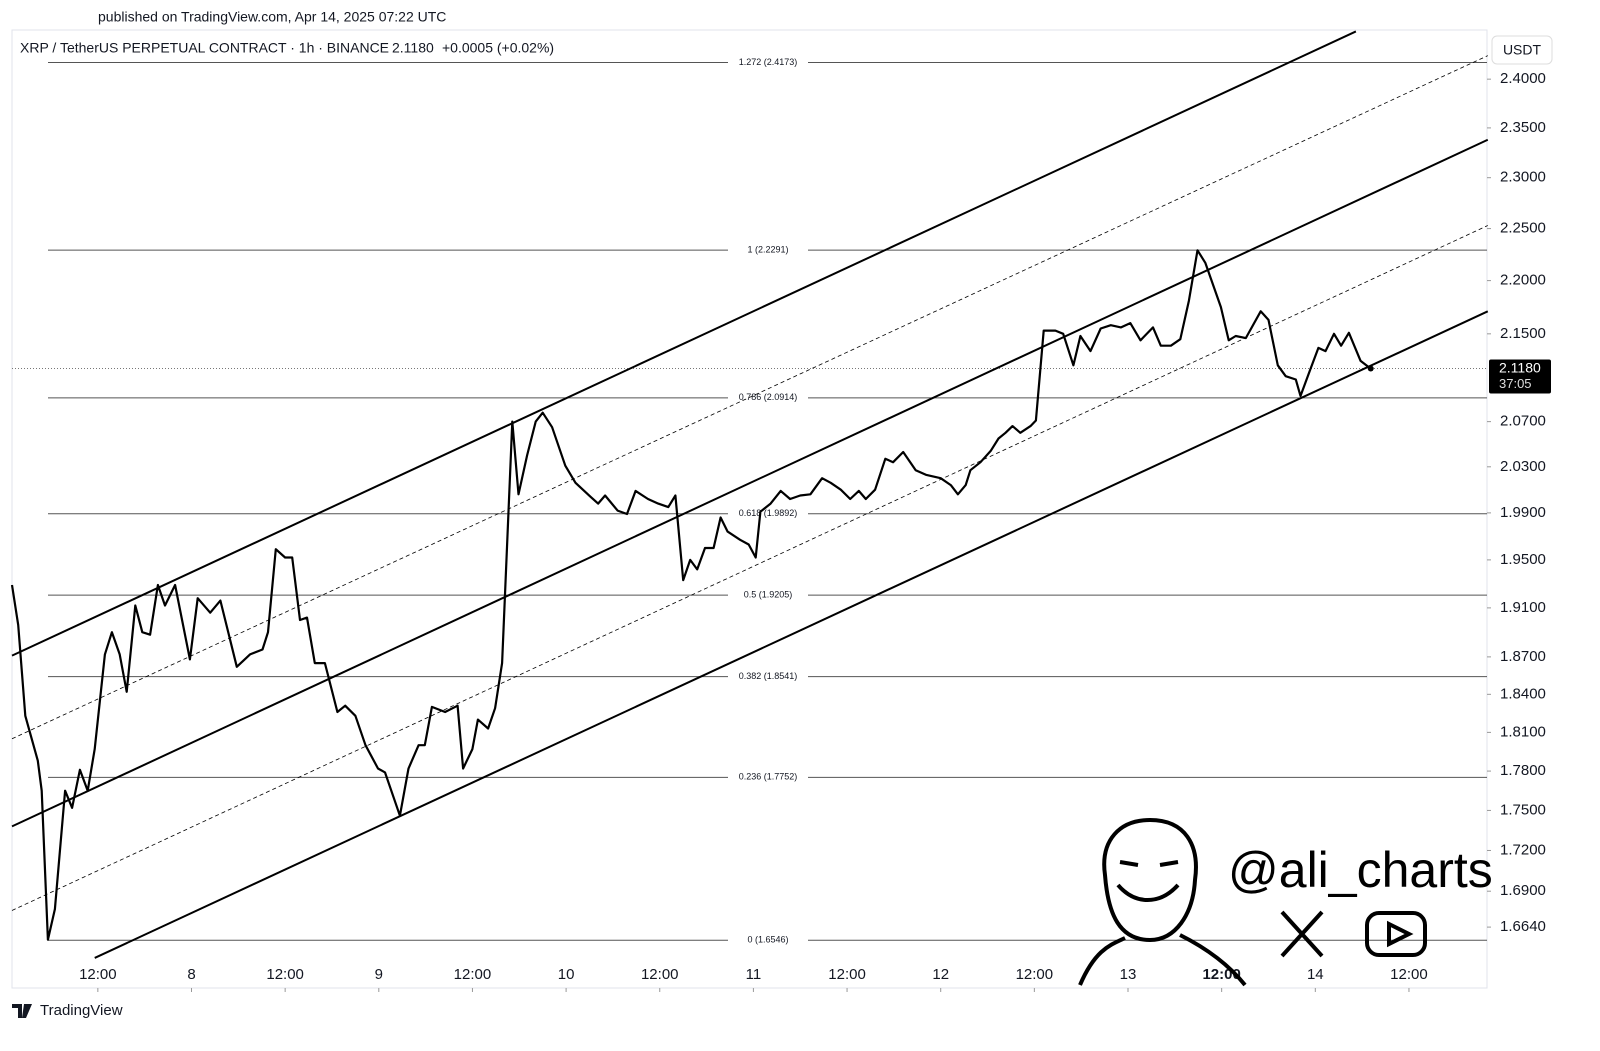  Describe the element at coordinates (1523, 333) in the screenshot. I see `y-tick-label: 2.1500` at that location.